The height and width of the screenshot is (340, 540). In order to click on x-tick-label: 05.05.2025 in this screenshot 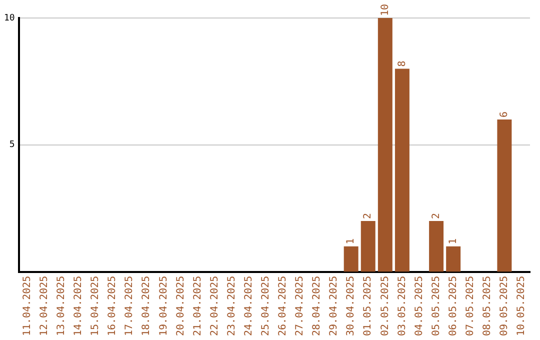, I will do `click(436, 306)`.